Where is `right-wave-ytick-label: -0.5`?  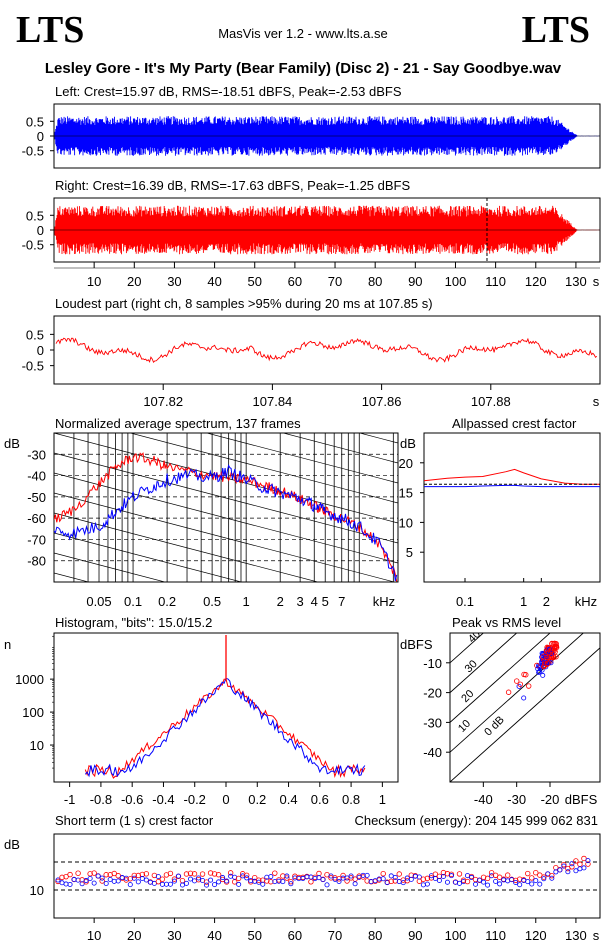 right-wave-ytick-label: -0.5 is located at coordinates (33, 245).